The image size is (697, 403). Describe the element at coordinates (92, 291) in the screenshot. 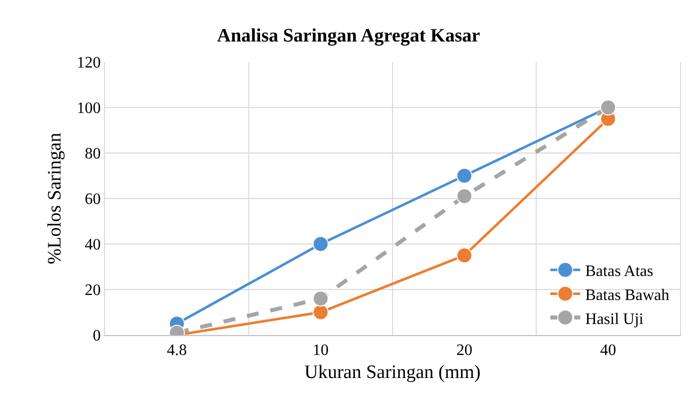

I see `y-tick-label: 20` at that location.